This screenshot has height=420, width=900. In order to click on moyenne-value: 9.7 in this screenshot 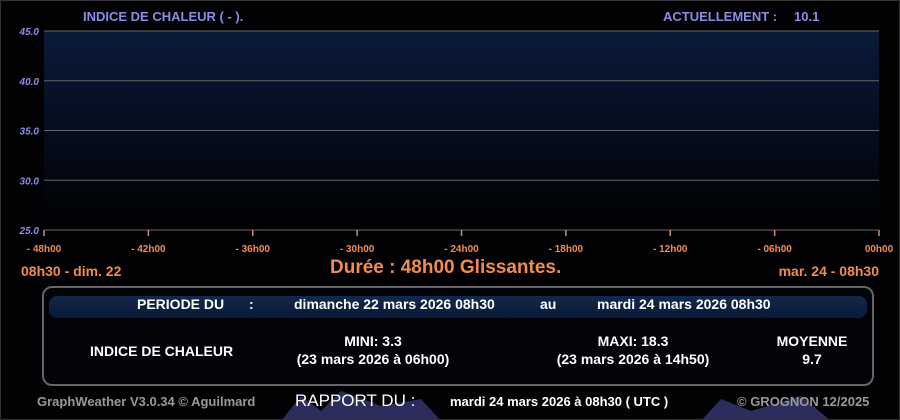, I will do `click(812, 359)`.